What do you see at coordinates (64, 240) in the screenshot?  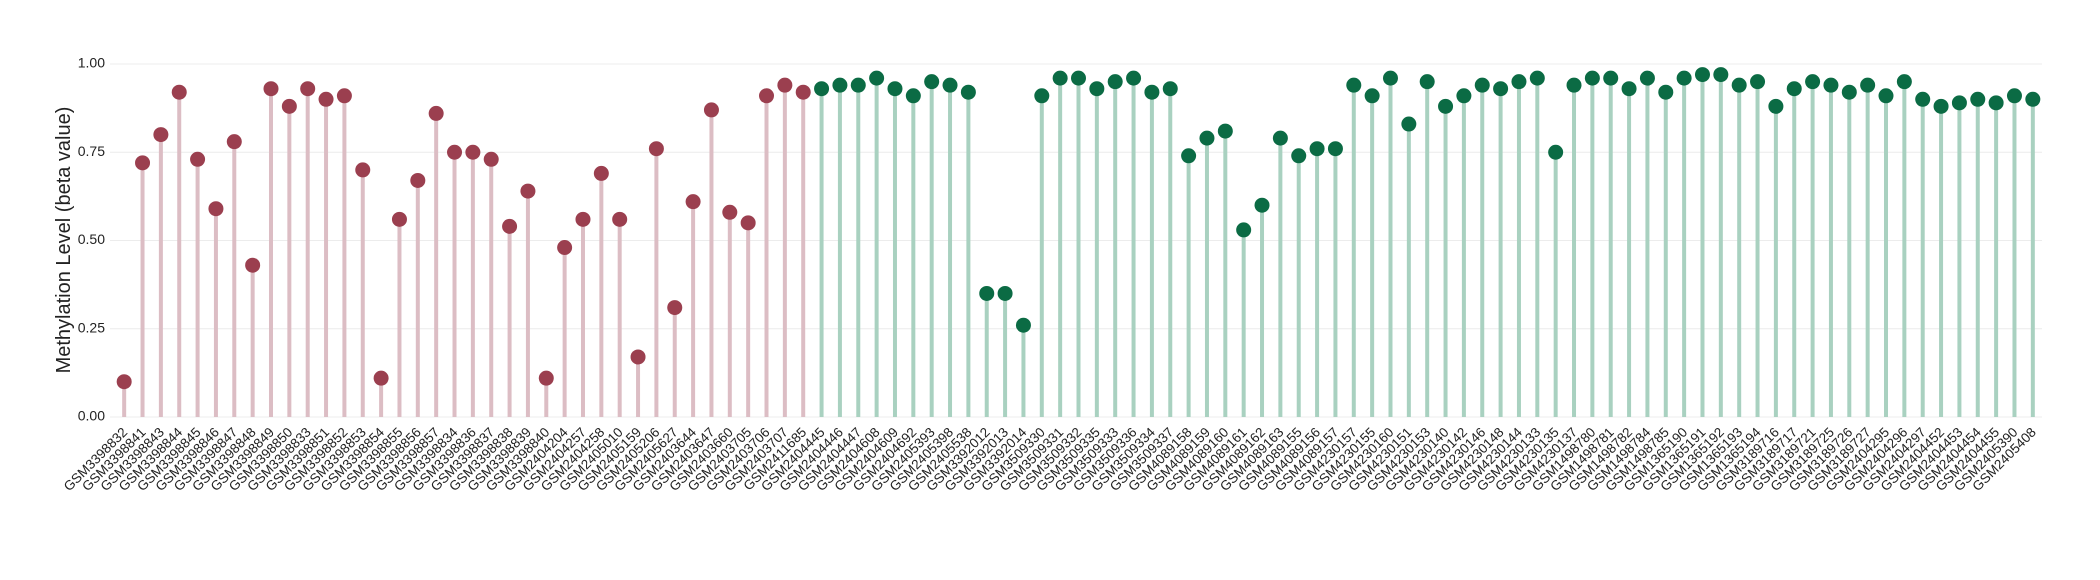 I see `y-axis-label: Methylation Level (beta value)` at bounding box center [64, 240].